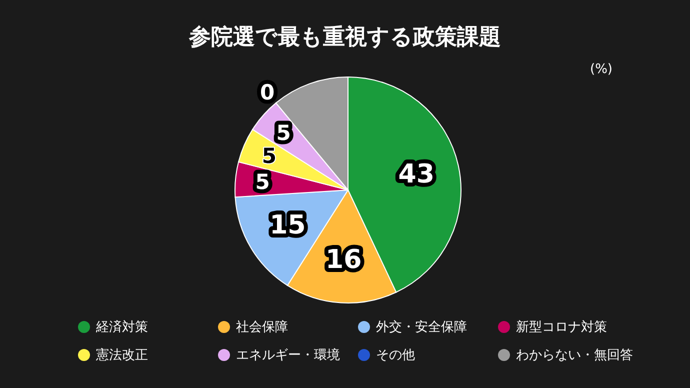  Describe the element at coordinates (288, 355) in the screenshot. I see `legend-label: エネルギー・環境` at that location.